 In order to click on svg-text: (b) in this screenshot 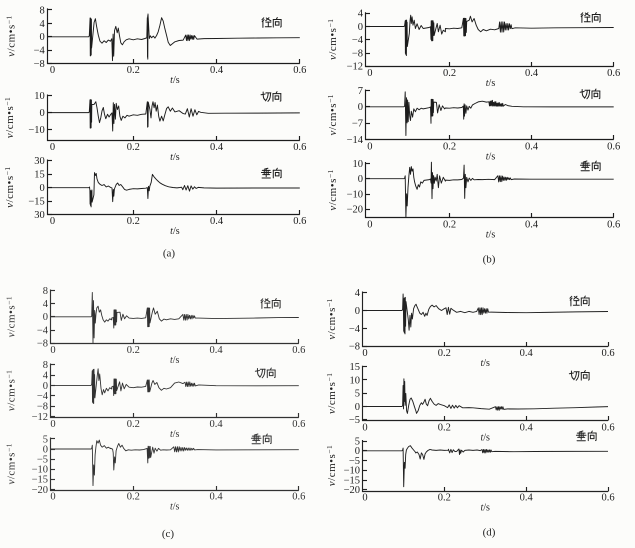, I will do `click(489, 260)`.